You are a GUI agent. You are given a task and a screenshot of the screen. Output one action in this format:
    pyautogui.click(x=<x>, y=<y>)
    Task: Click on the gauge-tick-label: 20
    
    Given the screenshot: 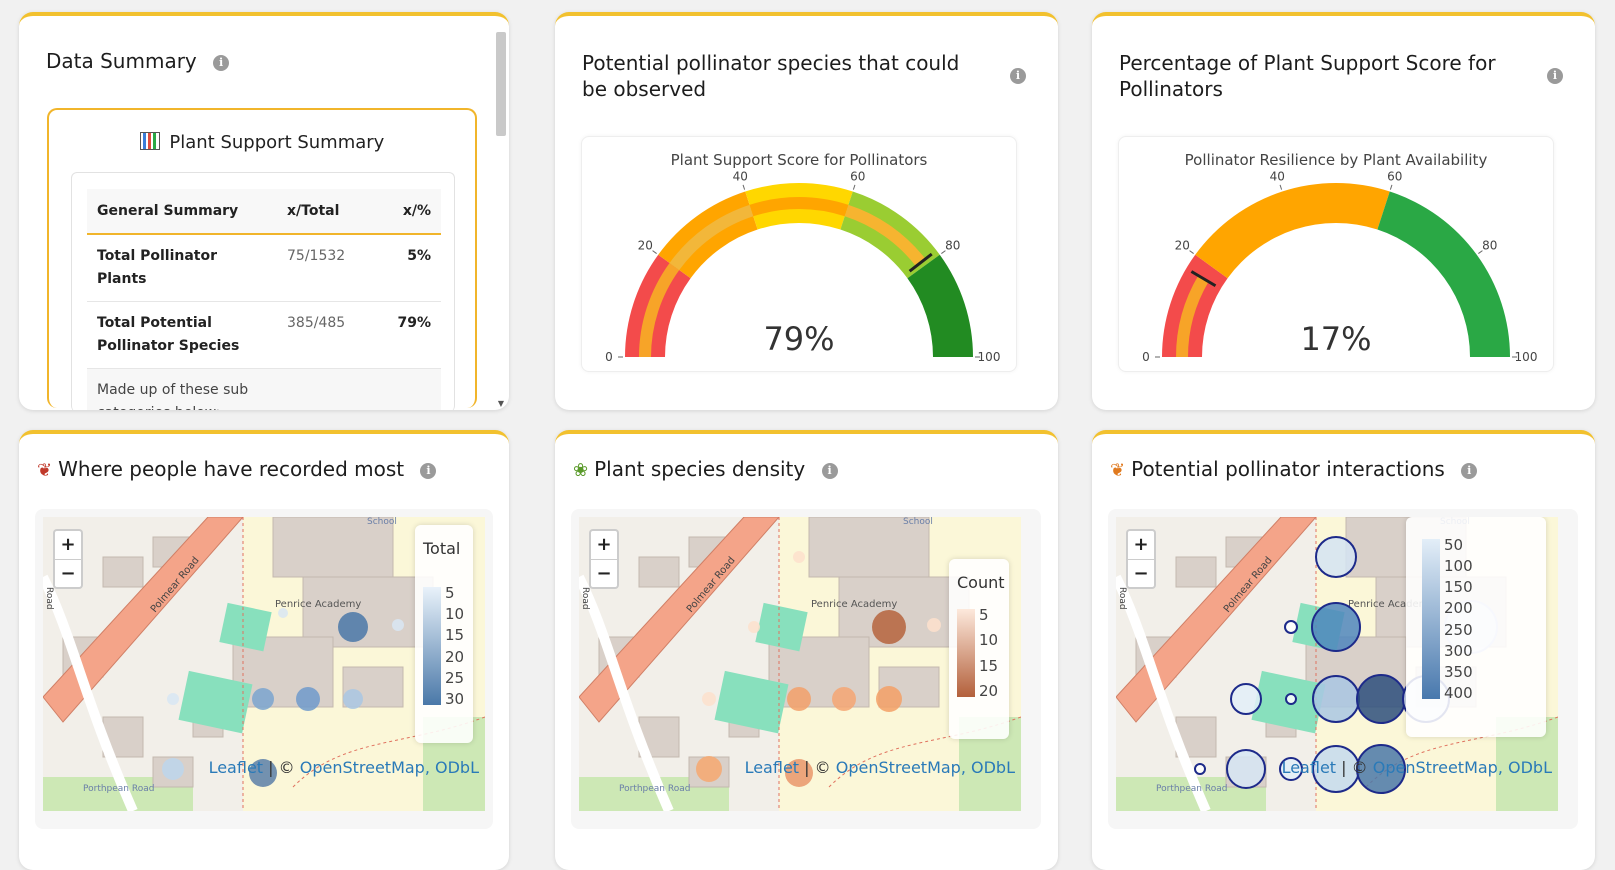 What is the action you would take?
    pyautogui.click(x=645, y=245)
    